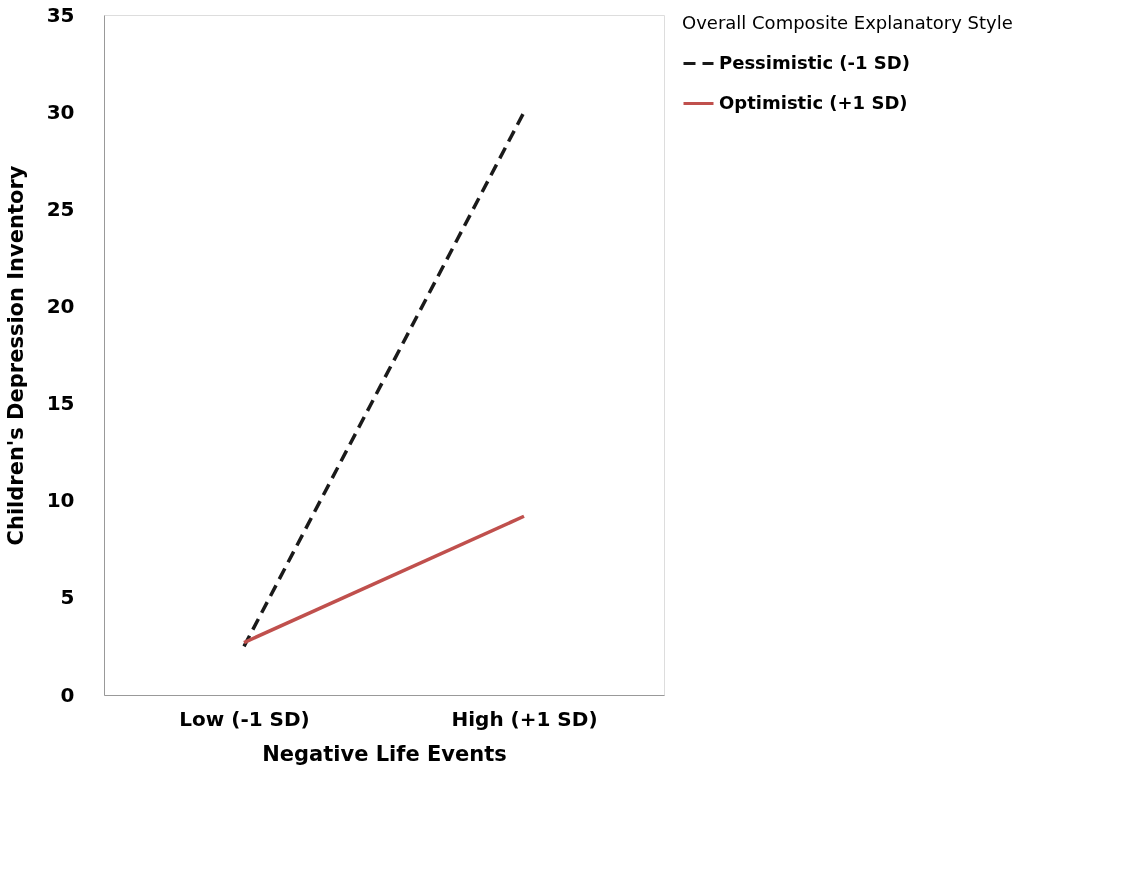 The image size is (1141, 879). I want to click on y-tick-label: 20, so click(60, 305).